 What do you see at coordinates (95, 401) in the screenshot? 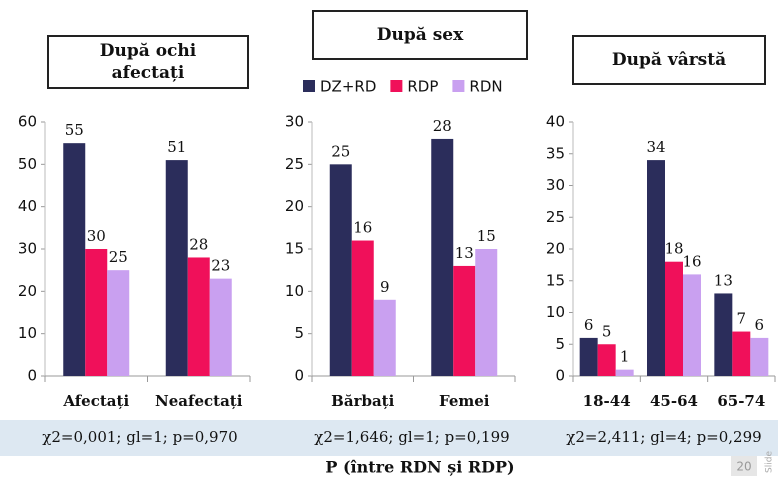
I see `x-tick-label: Afectați` at bounding box center [95, 401].